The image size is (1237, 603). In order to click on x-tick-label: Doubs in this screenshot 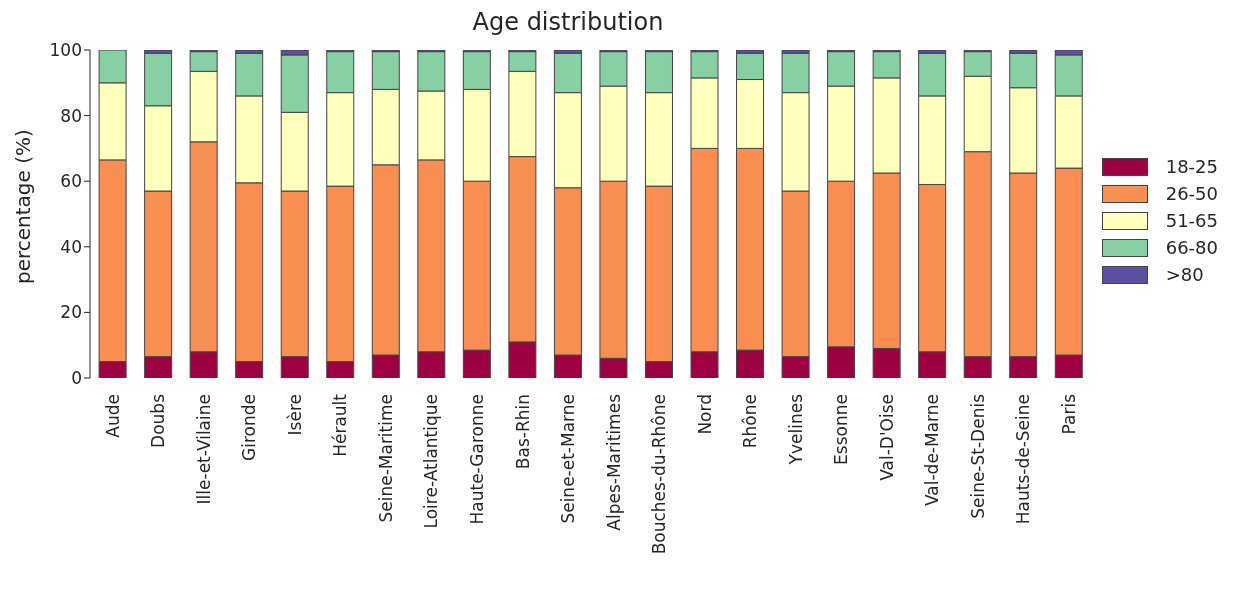, I will do `click(158, 420)`.